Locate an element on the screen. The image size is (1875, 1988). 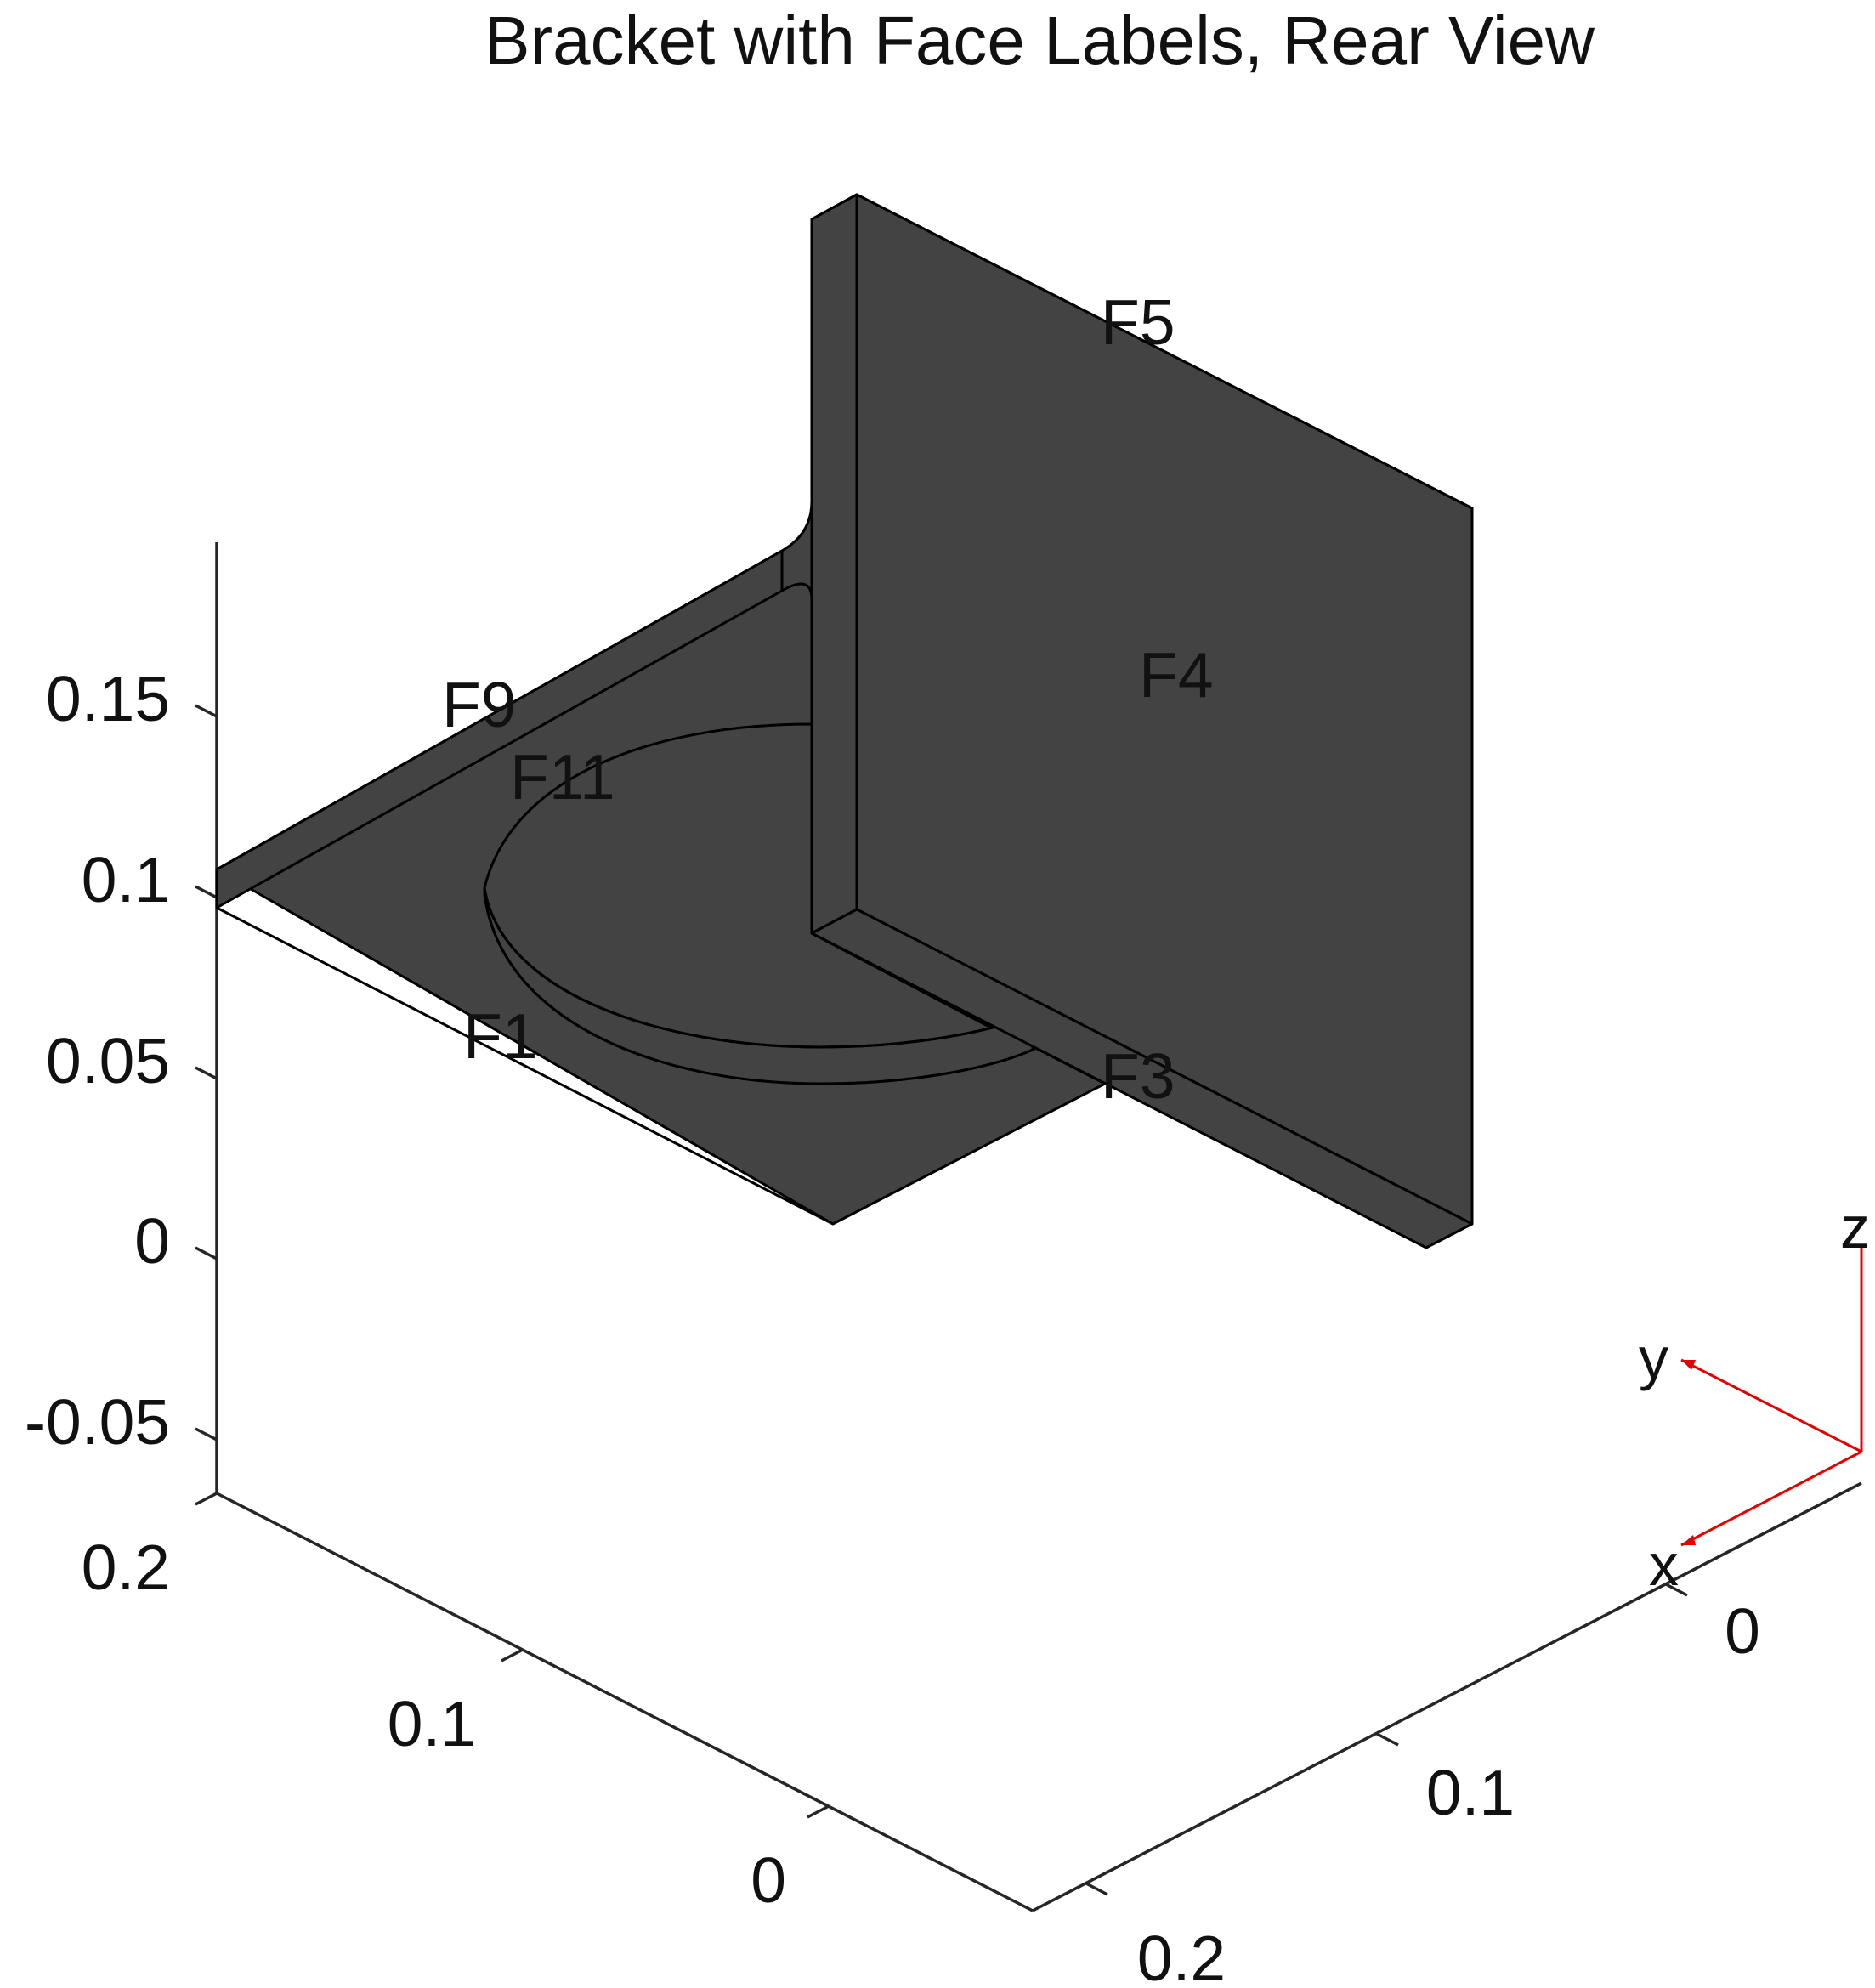
triad-z-label: z is located at coordinates (1855, 1227).